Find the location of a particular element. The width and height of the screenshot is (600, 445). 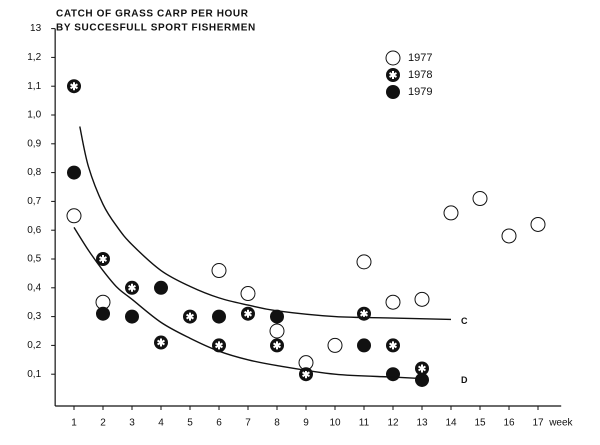

curve-label: C is located at coordinates (464, 321).